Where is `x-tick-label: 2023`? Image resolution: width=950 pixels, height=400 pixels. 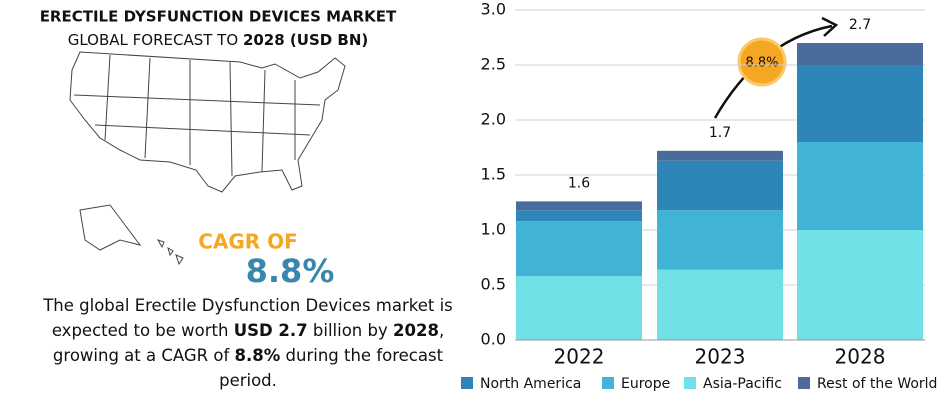
x-tick-label: 2023 is located at coordinates (720, 357).